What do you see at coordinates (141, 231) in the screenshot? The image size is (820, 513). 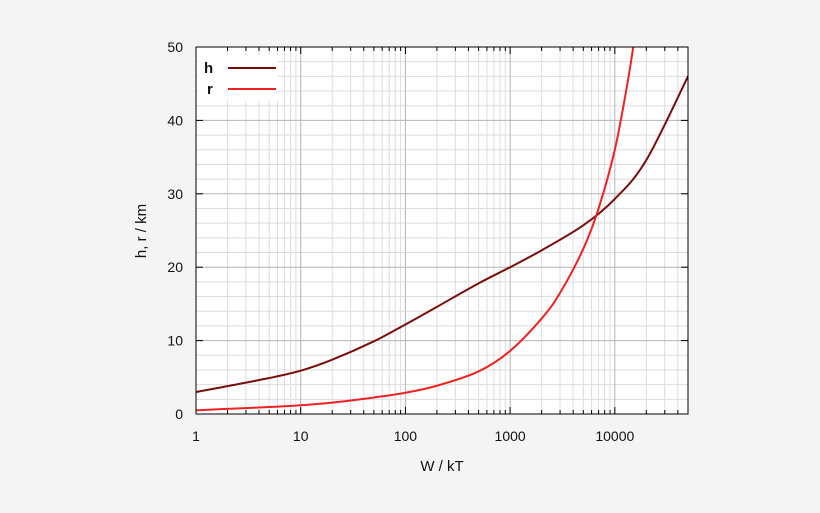 I see `y-axis-label: h, r / km` at bounding box center [141, 231].